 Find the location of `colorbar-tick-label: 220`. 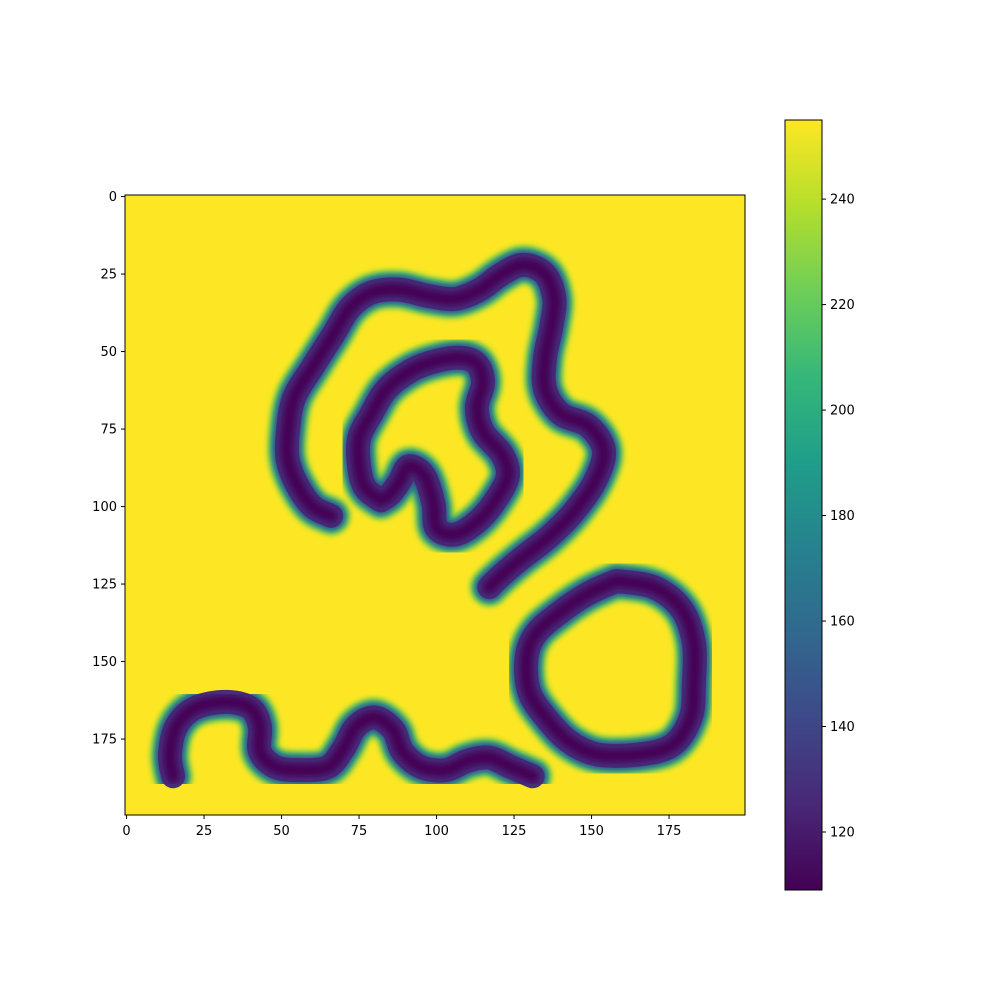

colorbar-tick-label: 220 is located at coordinates (842, 305).